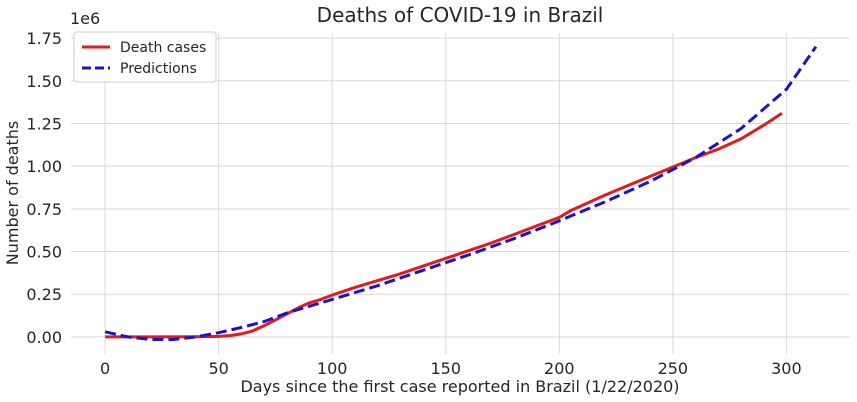  Describe the element at coordinates (145, 57) in the screenshot. I see `legend: Death cases Predictions` at that location.